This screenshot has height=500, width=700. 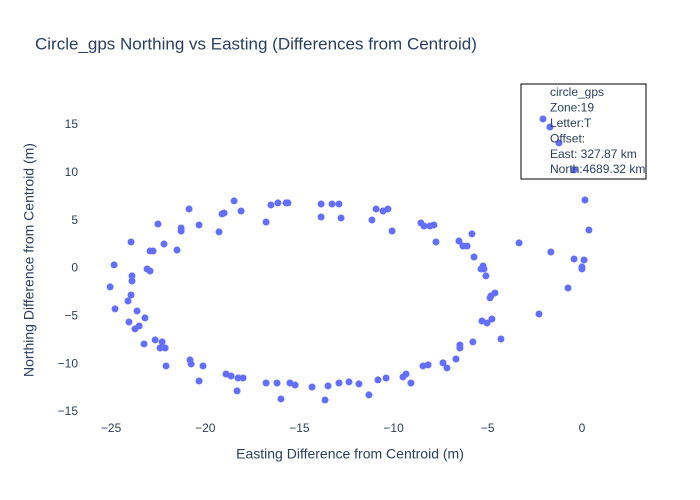 What do you see at coordinates (71, 315) in the screenshot?
I see `y-tick-label: −5` at bounding box center [71, 315].